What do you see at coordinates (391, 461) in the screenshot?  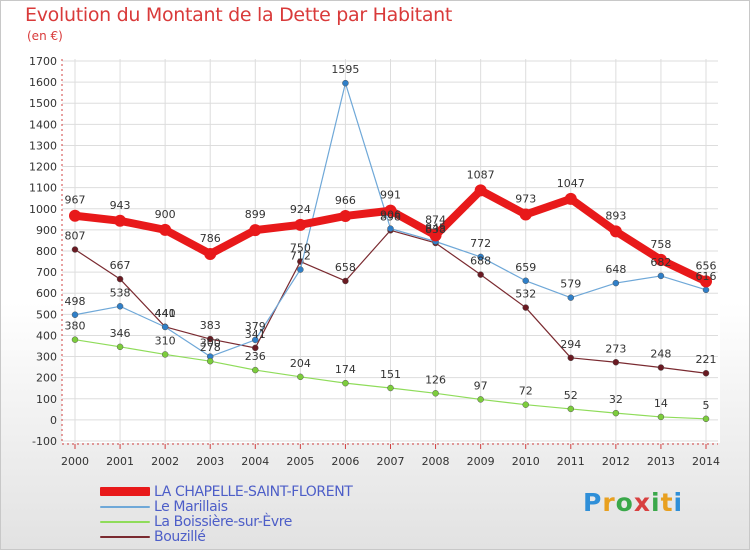 I see `x-tick-label: 2007` at bounding box center [391, 461].